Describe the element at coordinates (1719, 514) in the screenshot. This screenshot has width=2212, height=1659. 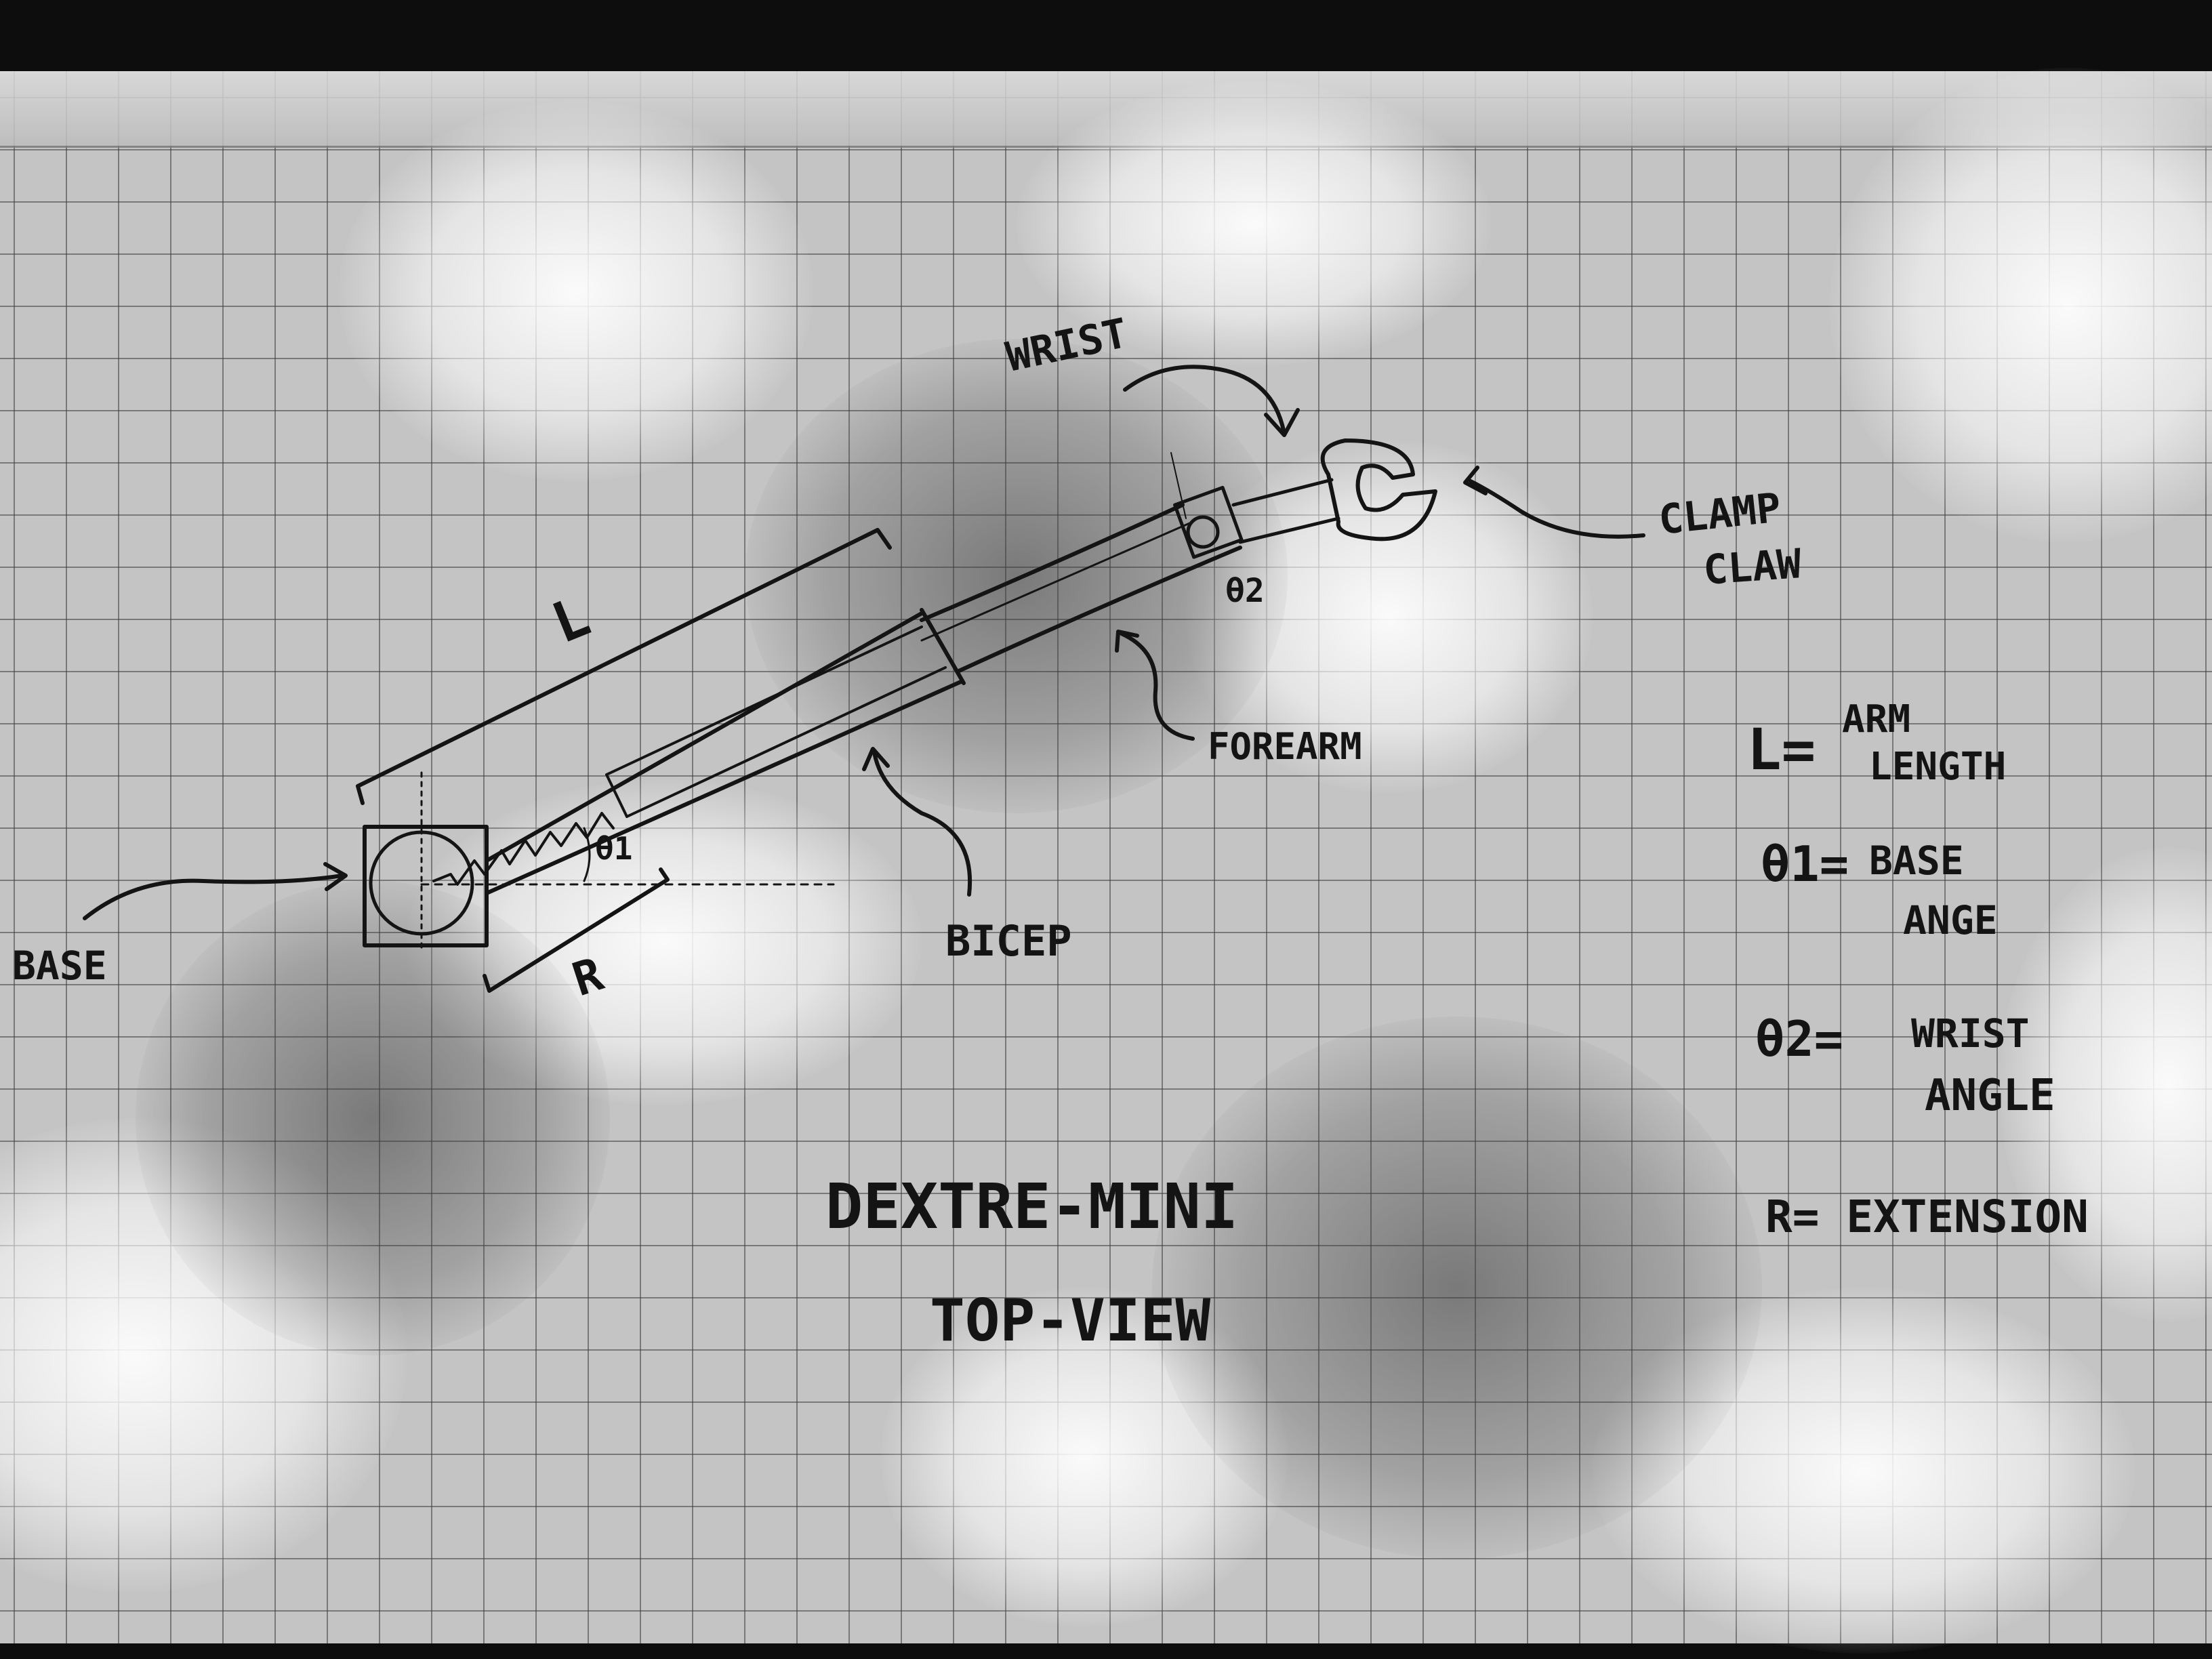
I see `clamp-label-line1: CLAMP` at that location.